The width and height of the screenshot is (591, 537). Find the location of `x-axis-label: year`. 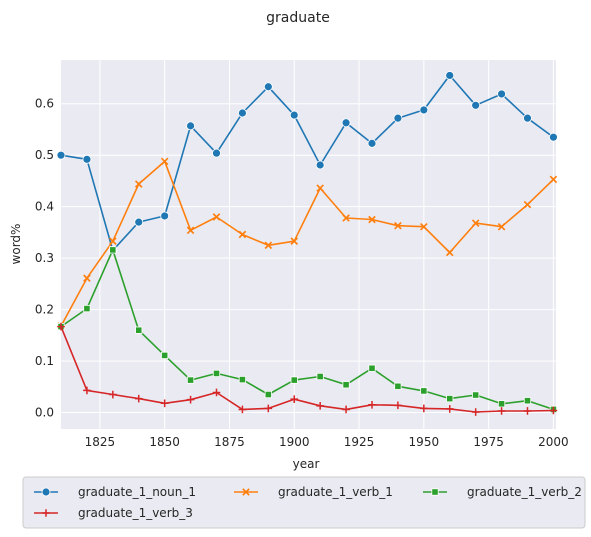

x-axis-label: year is located at coordinates (306, 464).